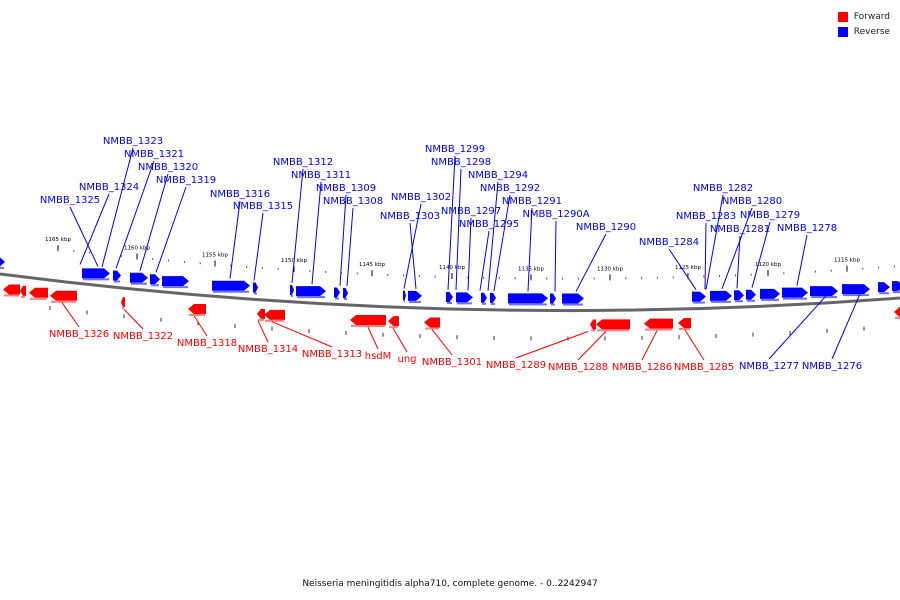 The height and width of the screenshot is (600, 900). What do you see at coordinates (70, 231) in the screenshot?
I see `gene-label-reverse: NMBB_1325` at bounding box center [70, 231].